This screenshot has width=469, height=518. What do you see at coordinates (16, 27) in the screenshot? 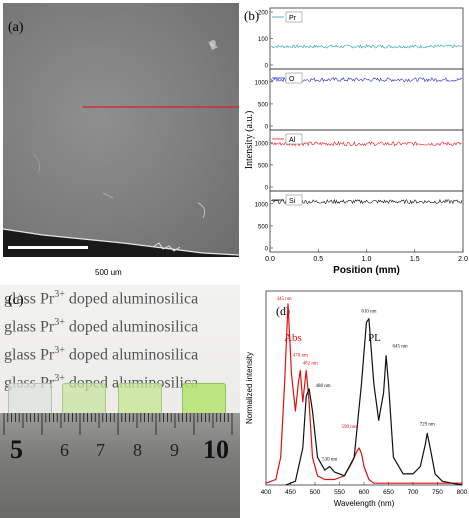
I see `panel-a-label: (a)` at bounding box center [16, 27].